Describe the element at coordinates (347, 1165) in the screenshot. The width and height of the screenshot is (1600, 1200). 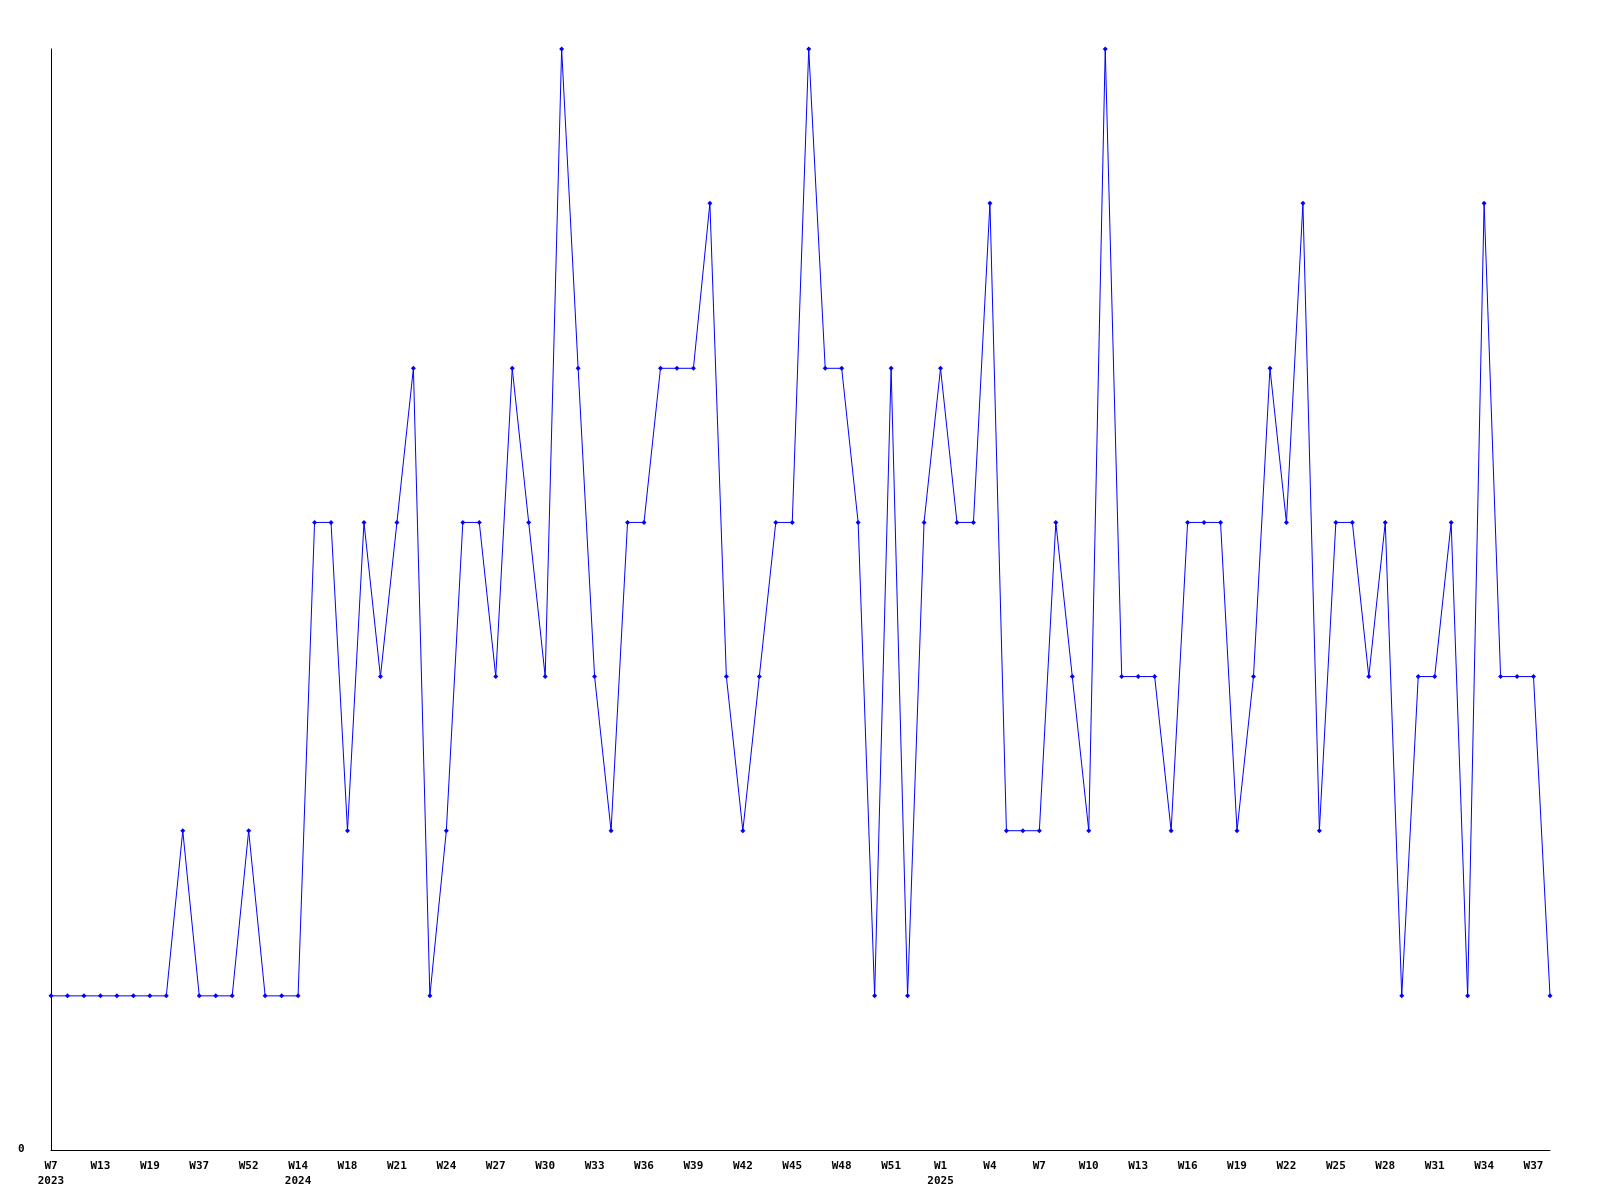
I see `x-tick-label: W18` at that location.